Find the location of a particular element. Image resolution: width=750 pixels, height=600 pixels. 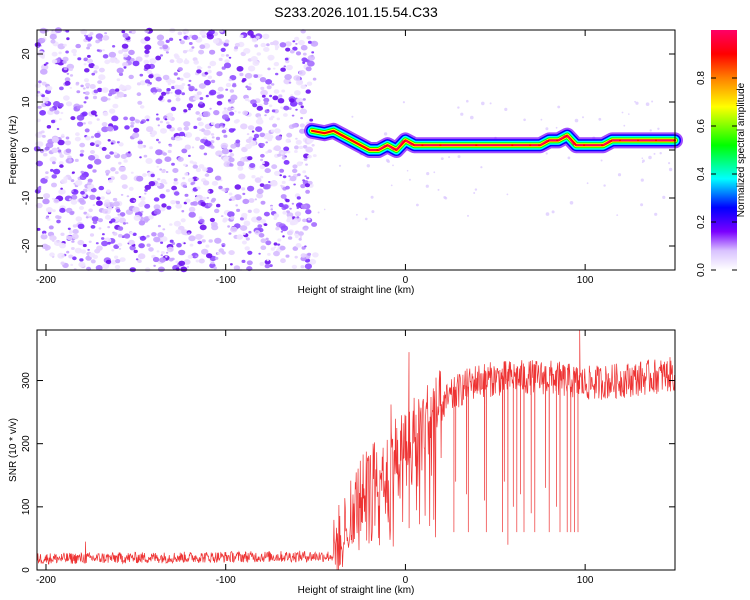

colorbar-tick-label: 0.0 is located at coordinates (701, 270).